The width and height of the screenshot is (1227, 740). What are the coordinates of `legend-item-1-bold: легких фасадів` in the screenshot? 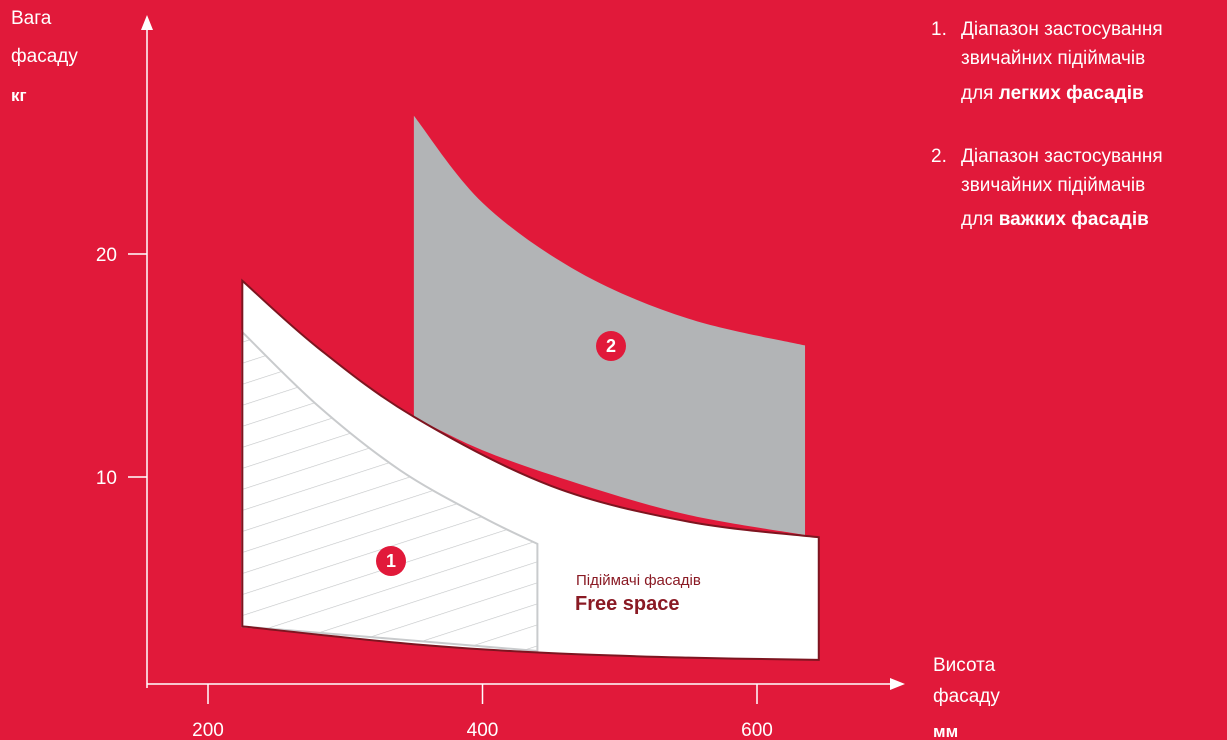 It's located at (1071, 93).